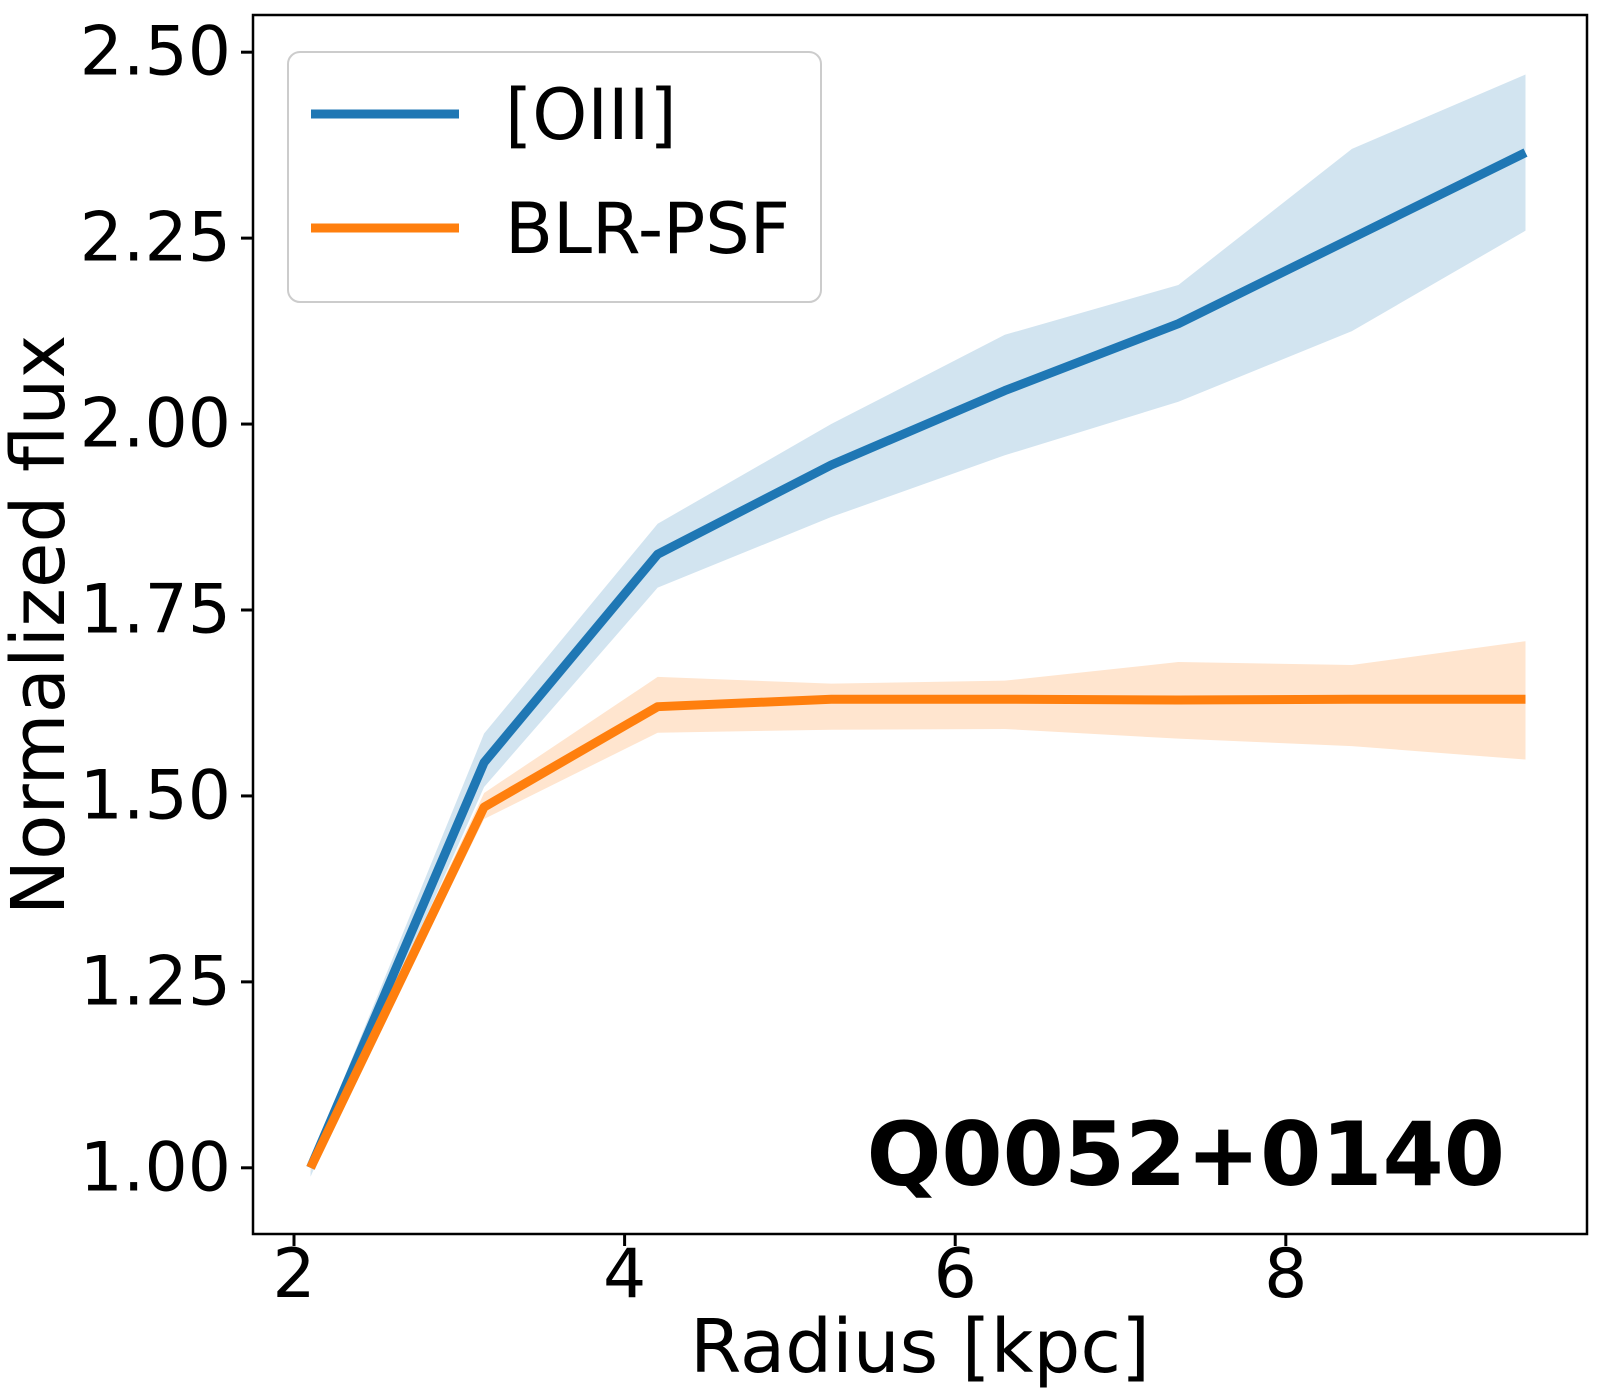 This screenshot has height=1400, width=1600. Describe the element at coordinates (591, 115) in the screenshot. I see `legend-label-oiii: [OIII]` at that location.